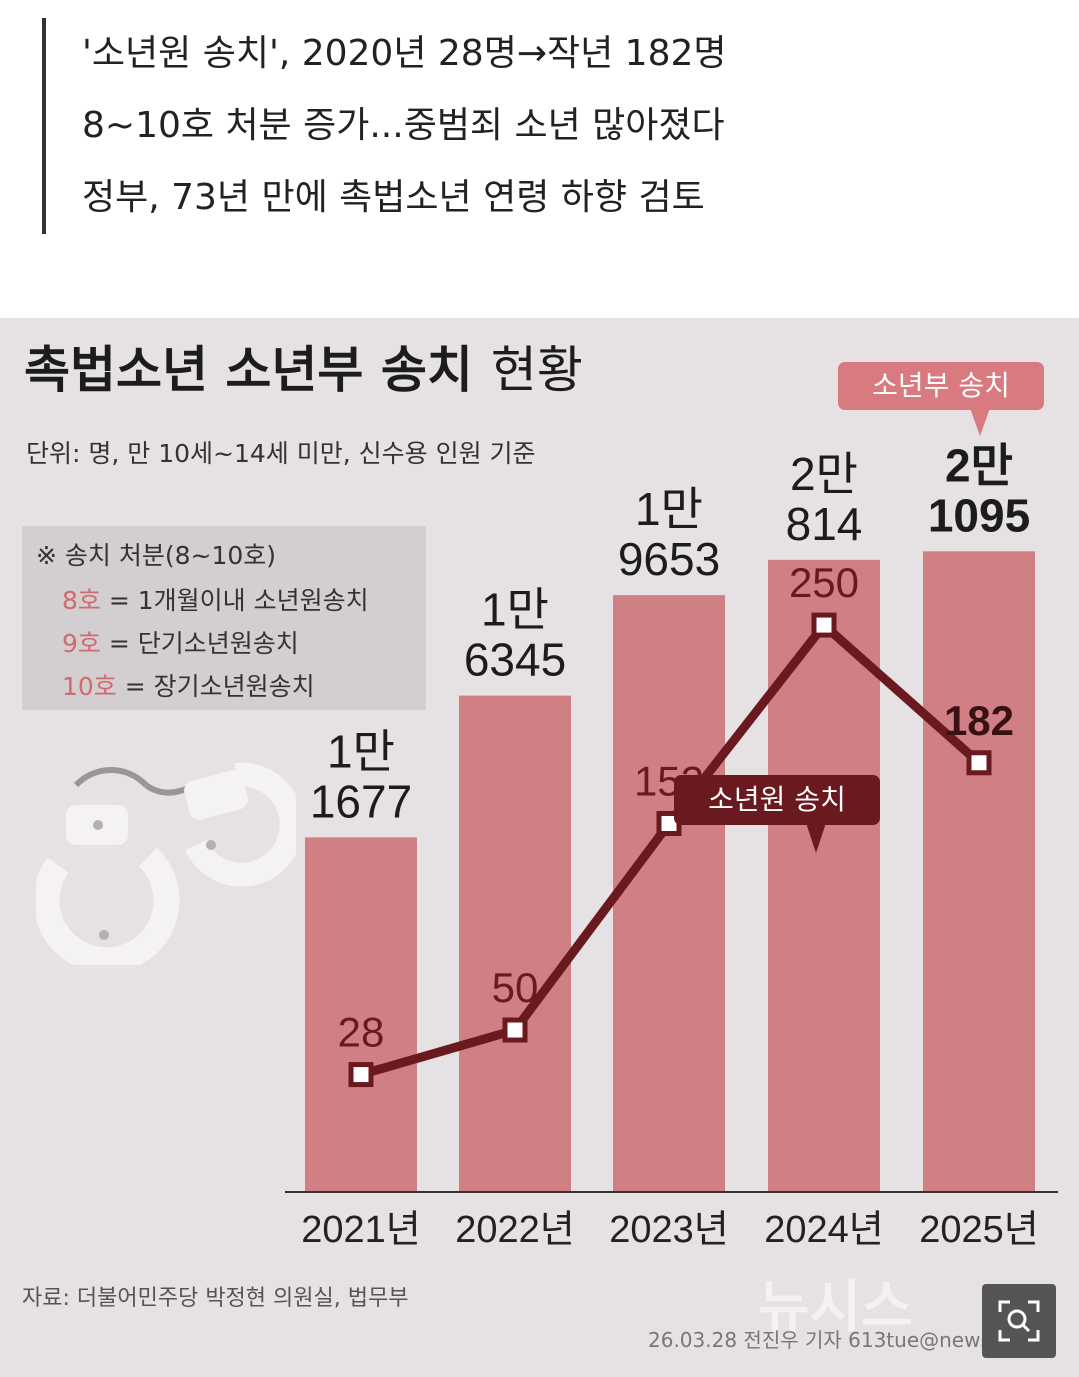  I want to click on line-value-label: 182, so click(979, 720).